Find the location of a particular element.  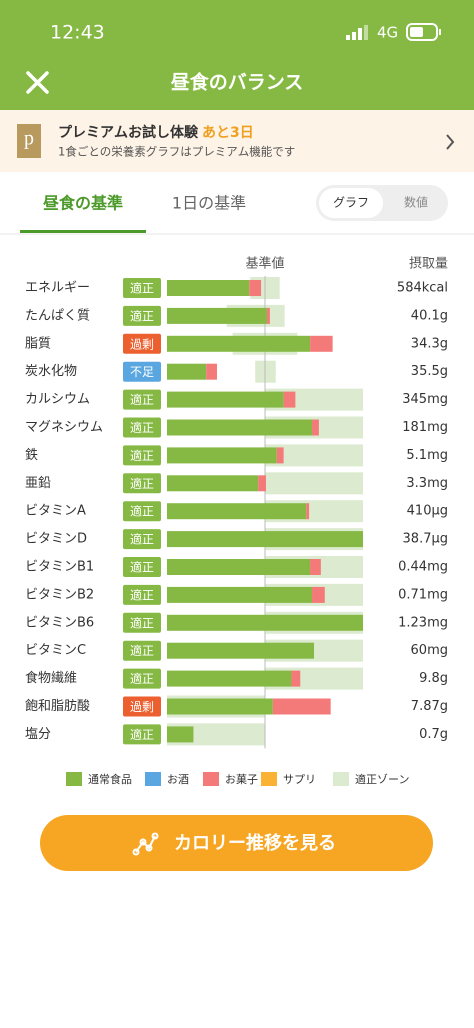

banner-title: プレミアムお試し体験 あと3日 is located at coordinates (156, 132).